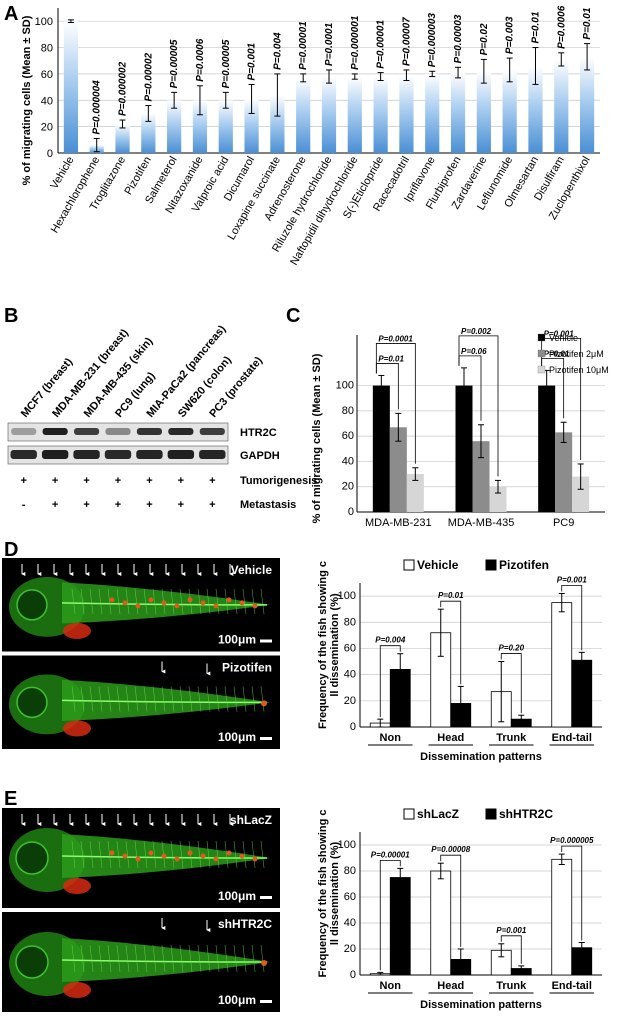 The width and height of the screenshot is (617, 1018). What do you see at coordinates (141, 910) in the screenshot?
I see `fish-images-e: shLacZ 100μm shHTR2C 100μm` at bounding box center [141, 910].